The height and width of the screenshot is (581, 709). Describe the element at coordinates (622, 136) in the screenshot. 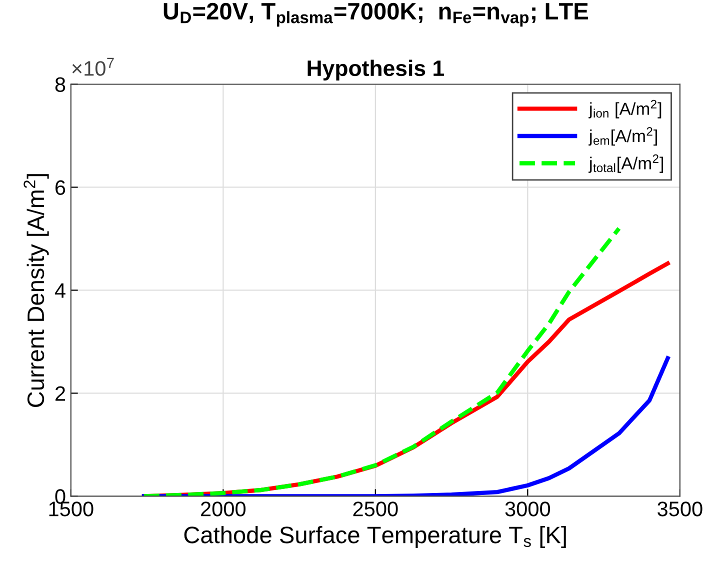

I see `legend-label: j$_{em}$[A/m$^{2}$]` at that location.